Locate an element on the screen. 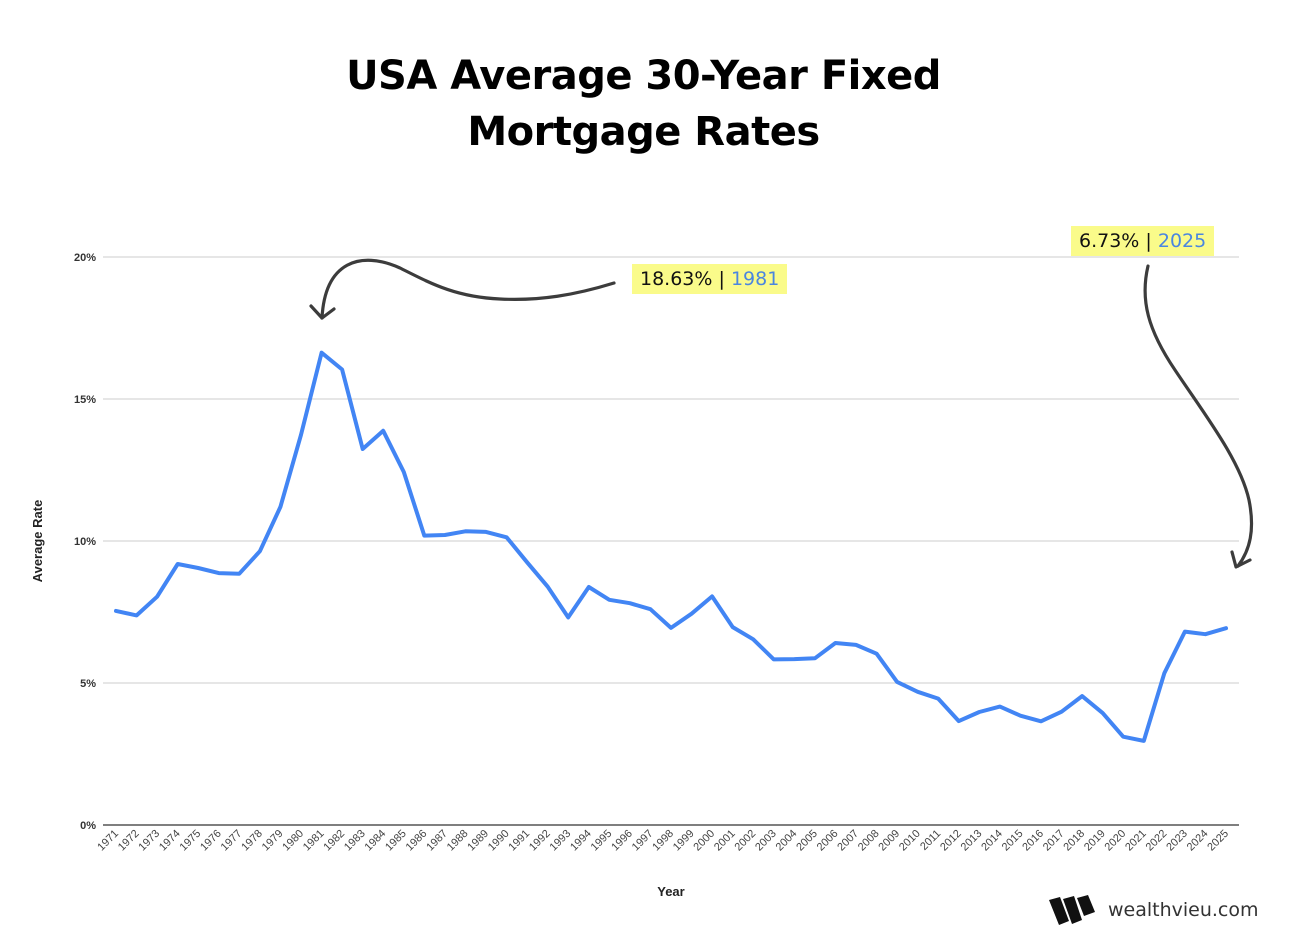 The width and height of the screenshot is (1307, 939). x-tick-label: 1983 is located at coordinates (355, 841).